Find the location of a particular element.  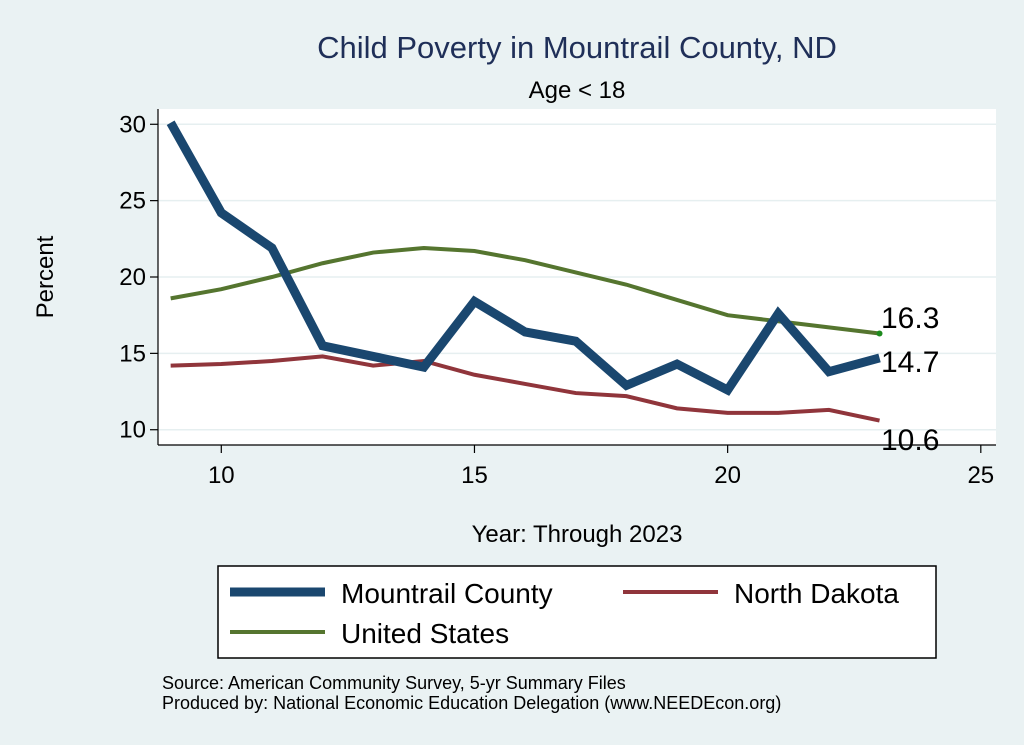

legend-label-mountrail-county: Mountrail County is located at coordinates (447, 593).